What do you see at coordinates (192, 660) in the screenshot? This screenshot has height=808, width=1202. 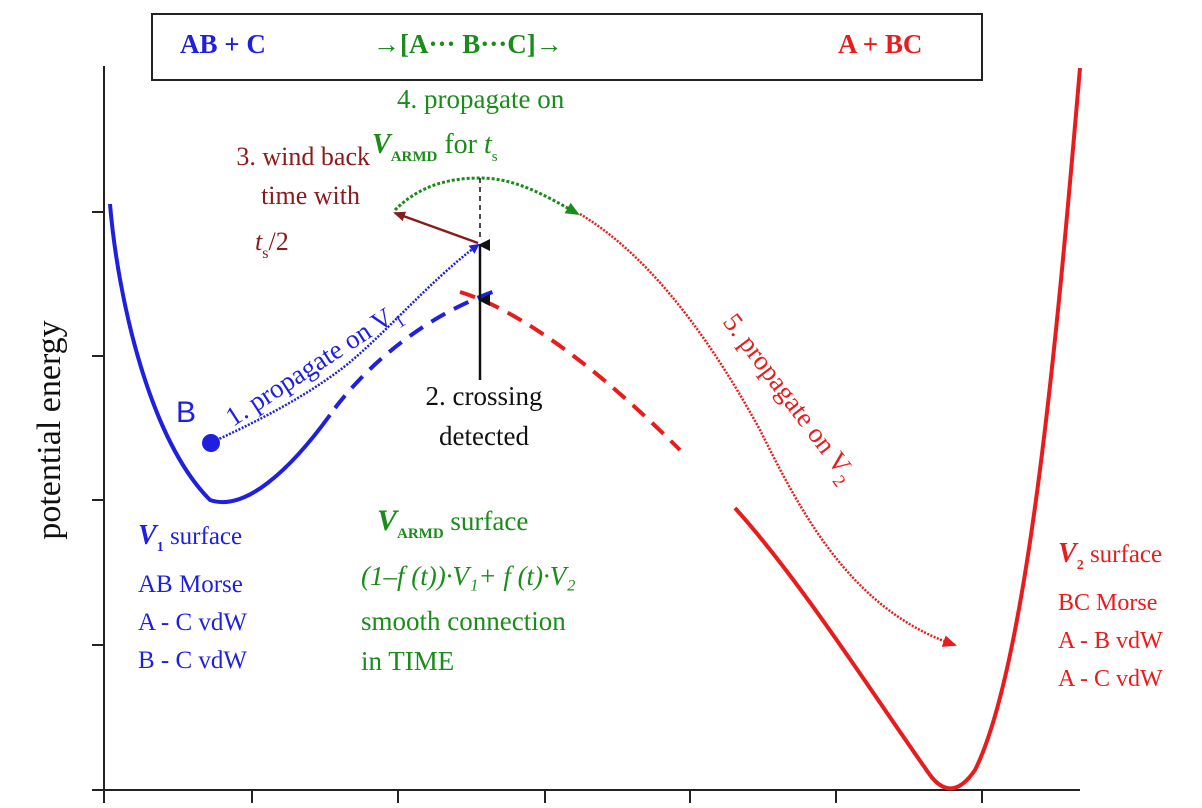 I see `v1-block-line: B - C vdW` at bounding box center [192, 660].